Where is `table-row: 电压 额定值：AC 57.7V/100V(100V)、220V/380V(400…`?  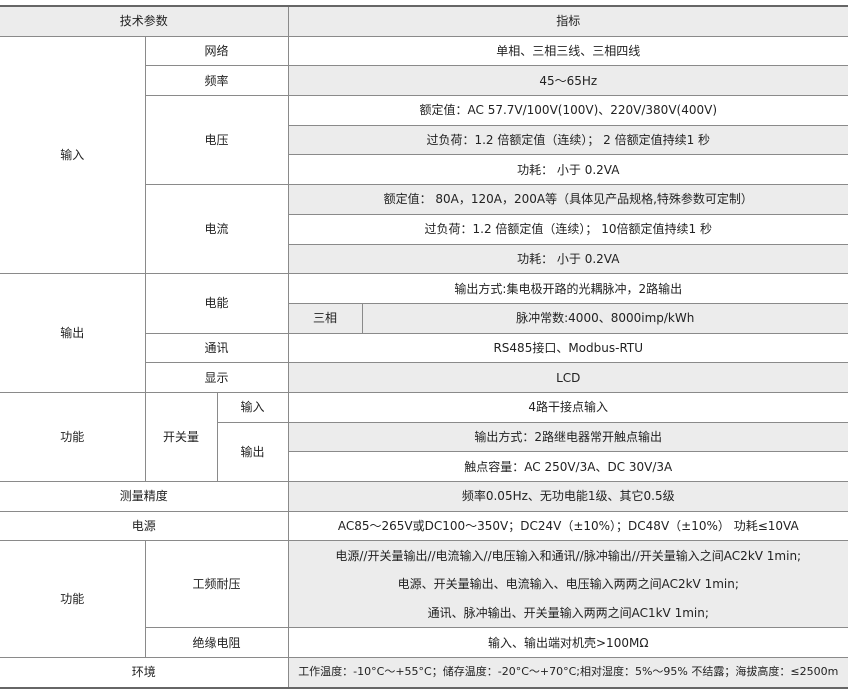
table-row: 电压 额定值：AC 57.7V/100V(100V)、220V/380V(400… is located at coordinates (424, 140).